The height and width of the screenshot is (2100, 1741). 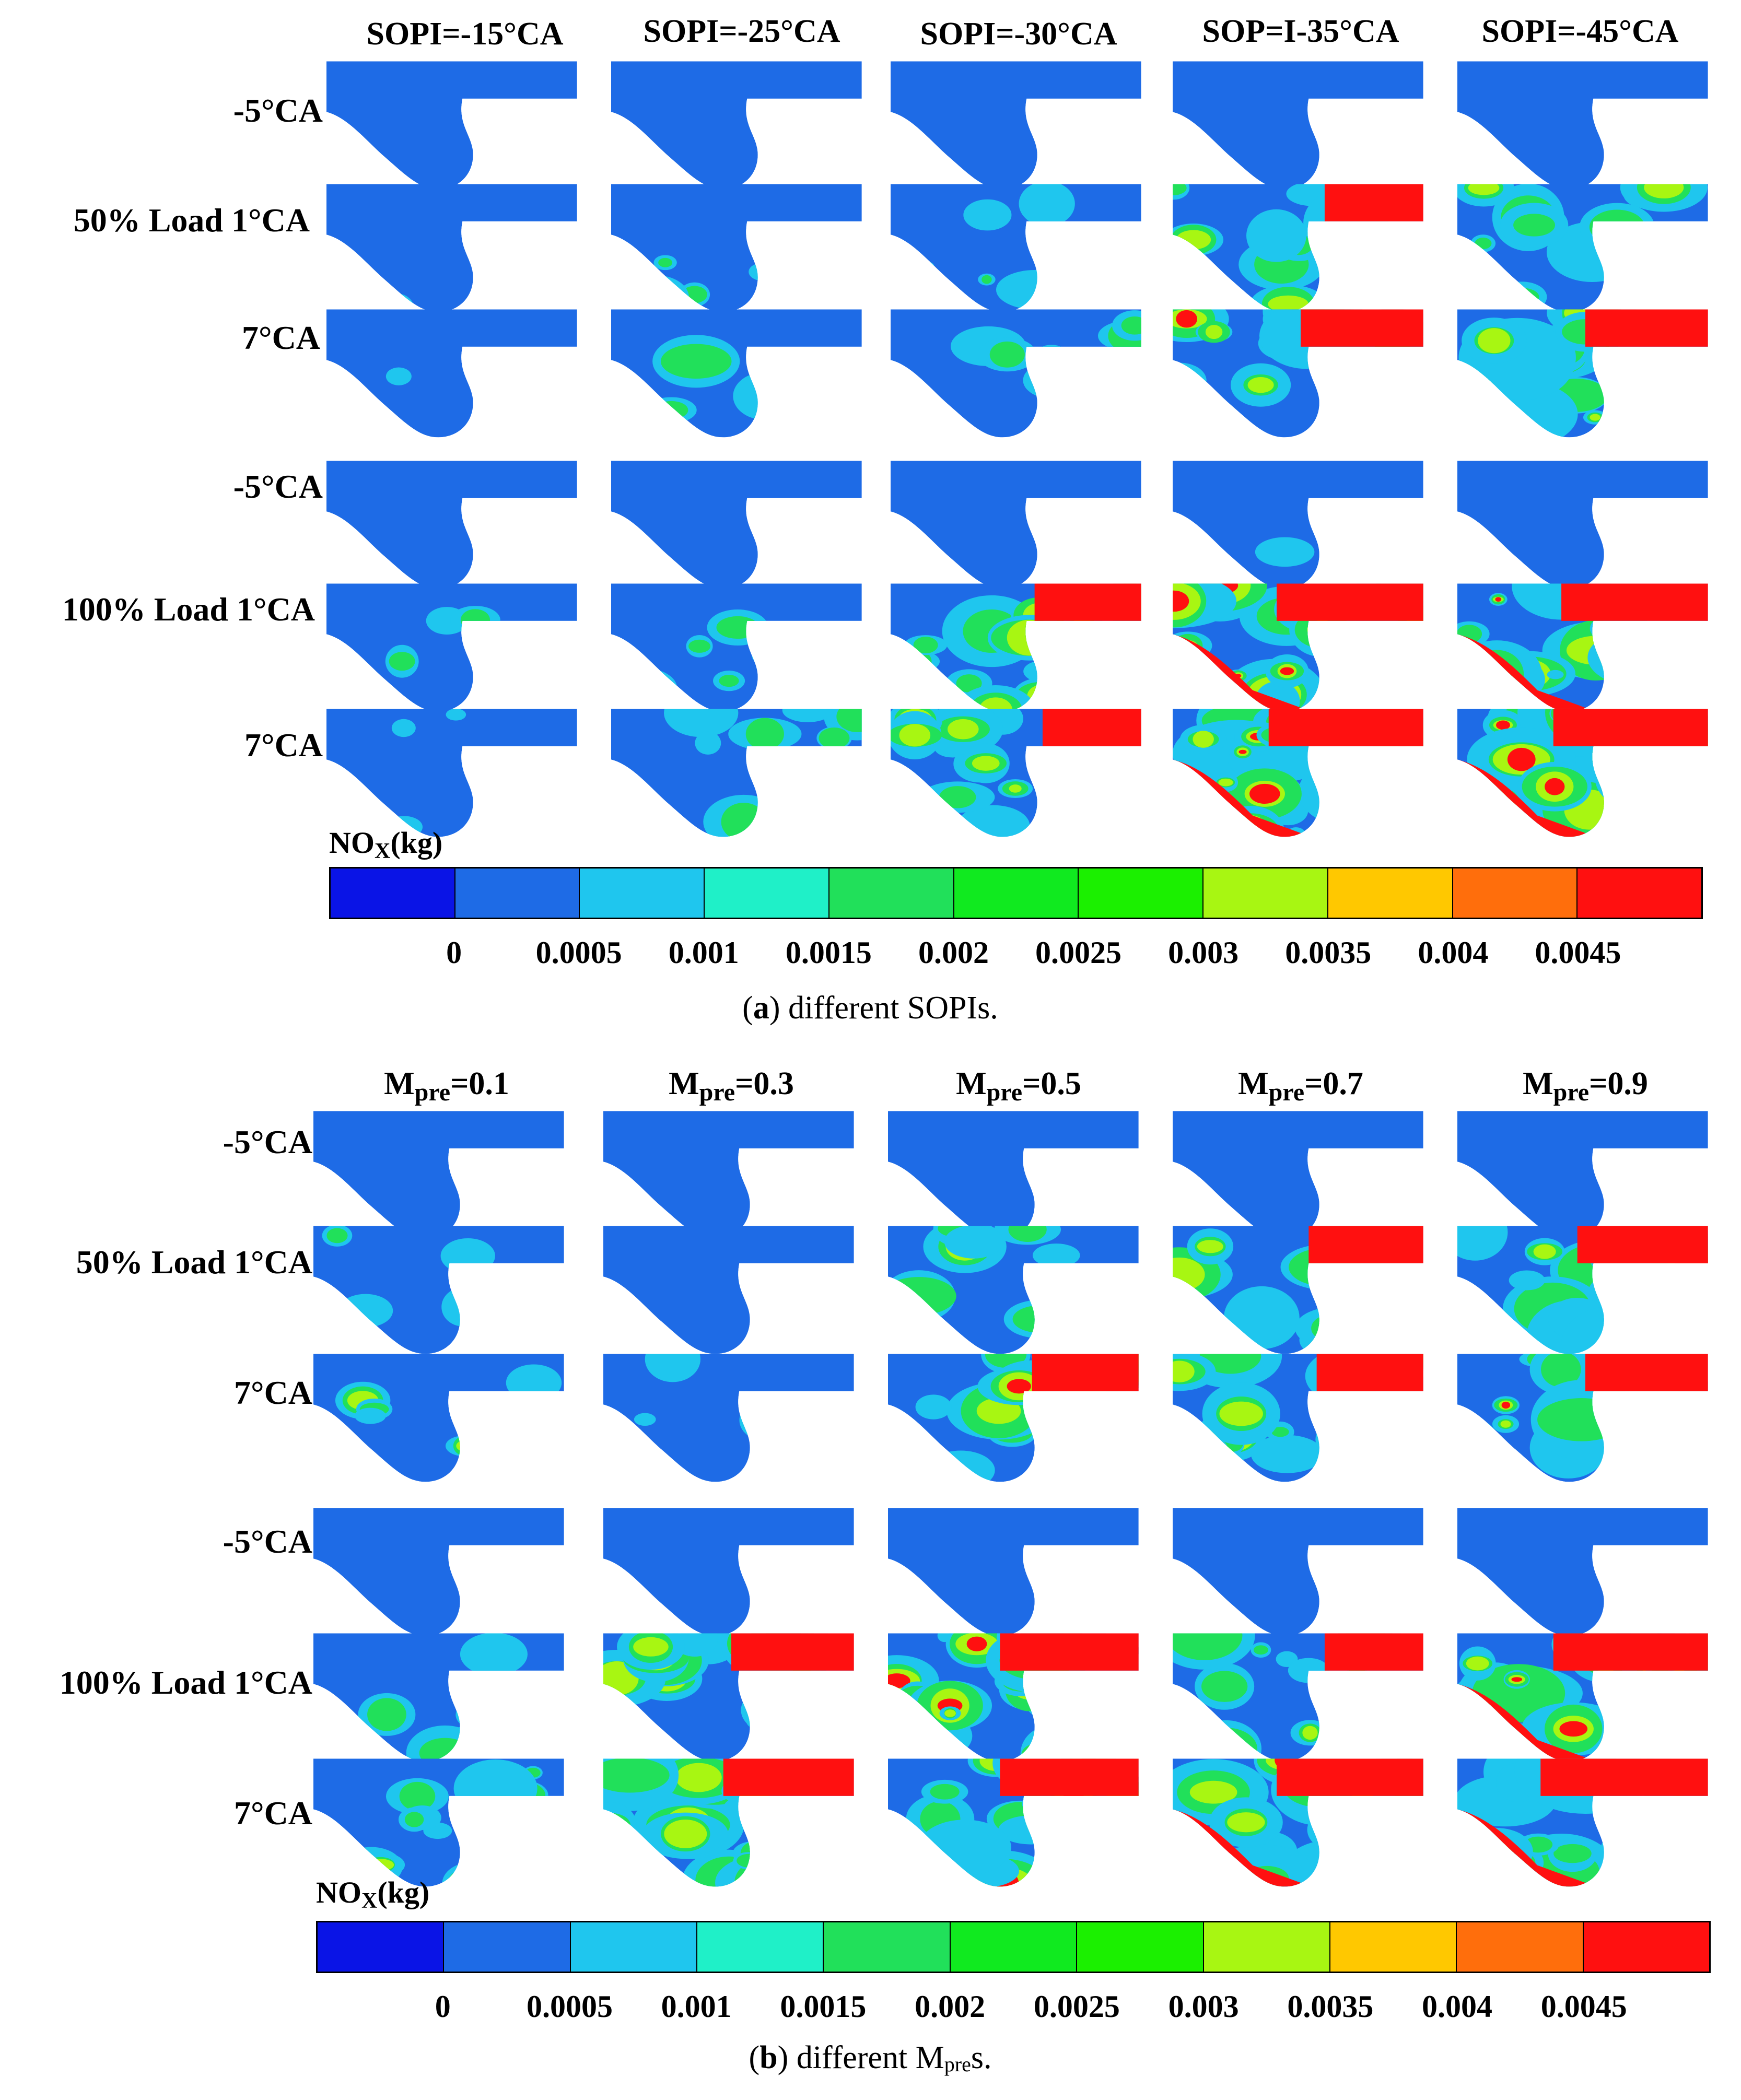 What do you see at coordinates (454, 376) in the screenshot?
I see `contour-a-r2-c0` at bounding box center [454, 376].